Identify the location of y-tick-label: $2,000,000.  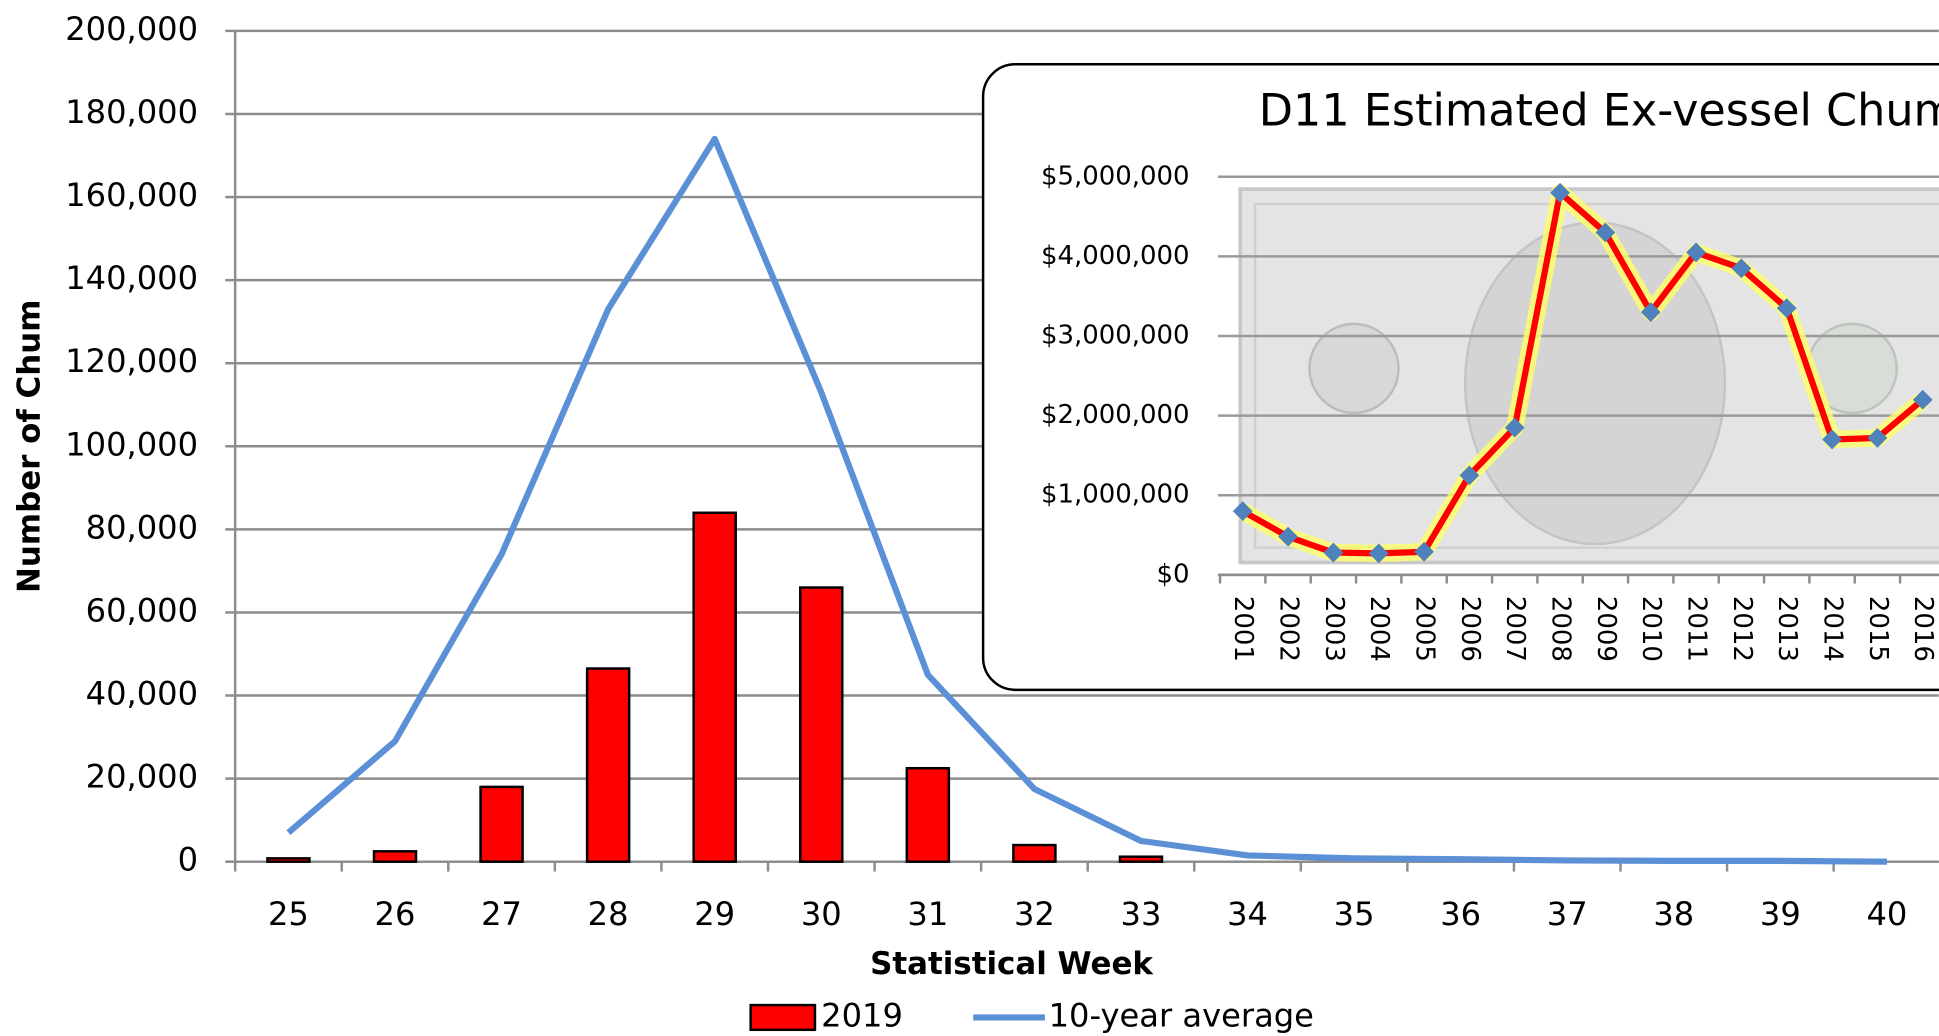
(1115, 415).